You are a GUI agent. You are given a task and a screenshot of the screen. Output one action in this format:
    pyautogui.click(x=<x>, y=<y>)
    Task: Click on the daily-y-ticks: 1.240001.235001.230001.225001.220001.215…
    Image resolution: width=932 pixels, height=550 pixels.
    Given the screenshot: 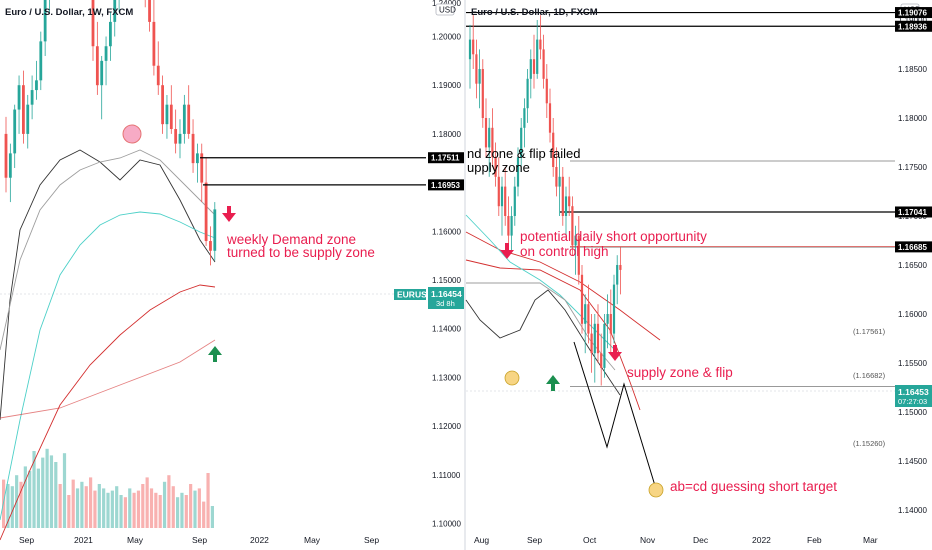 What is the action you would take?
    pyautogui.click(x=912, y=265)
    